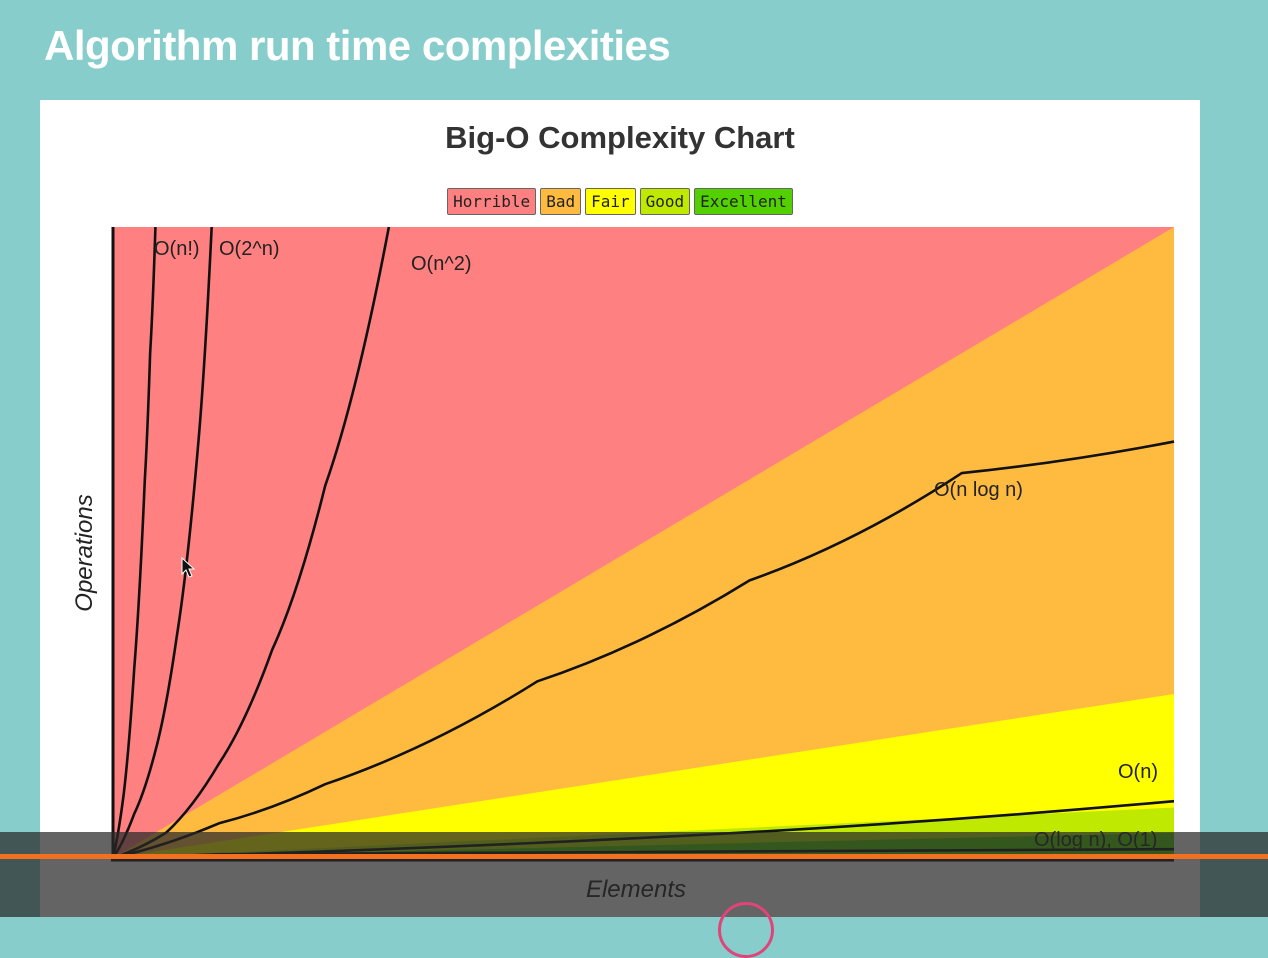 The height and width of the screenshot is (958, 1268). What do you see at coordinates (251, 543) in the screenshot?
I see `series-o-n-2-` at bounding box center [251, 543].